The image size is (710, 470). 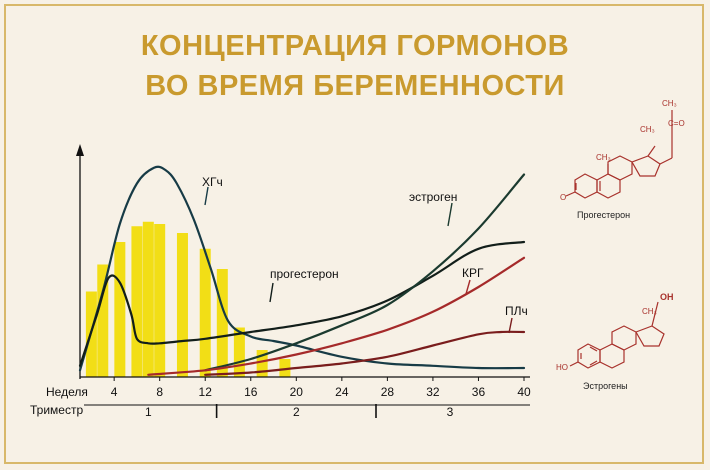 What do you see at coordinates (297, 392) in the screenshot?
I see `x-tick-label: 20` at bounding box center [297, 392].